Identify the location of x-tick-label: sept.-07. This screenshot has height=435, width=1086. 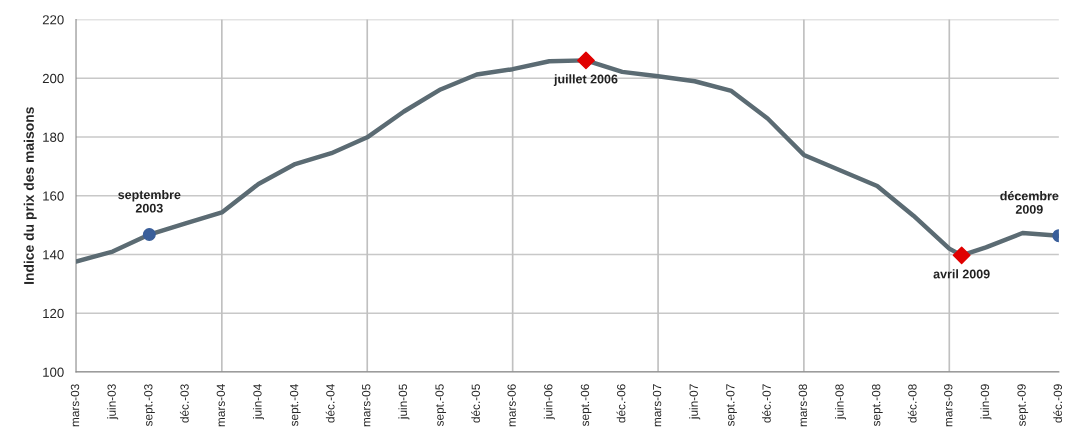
(731, 405).